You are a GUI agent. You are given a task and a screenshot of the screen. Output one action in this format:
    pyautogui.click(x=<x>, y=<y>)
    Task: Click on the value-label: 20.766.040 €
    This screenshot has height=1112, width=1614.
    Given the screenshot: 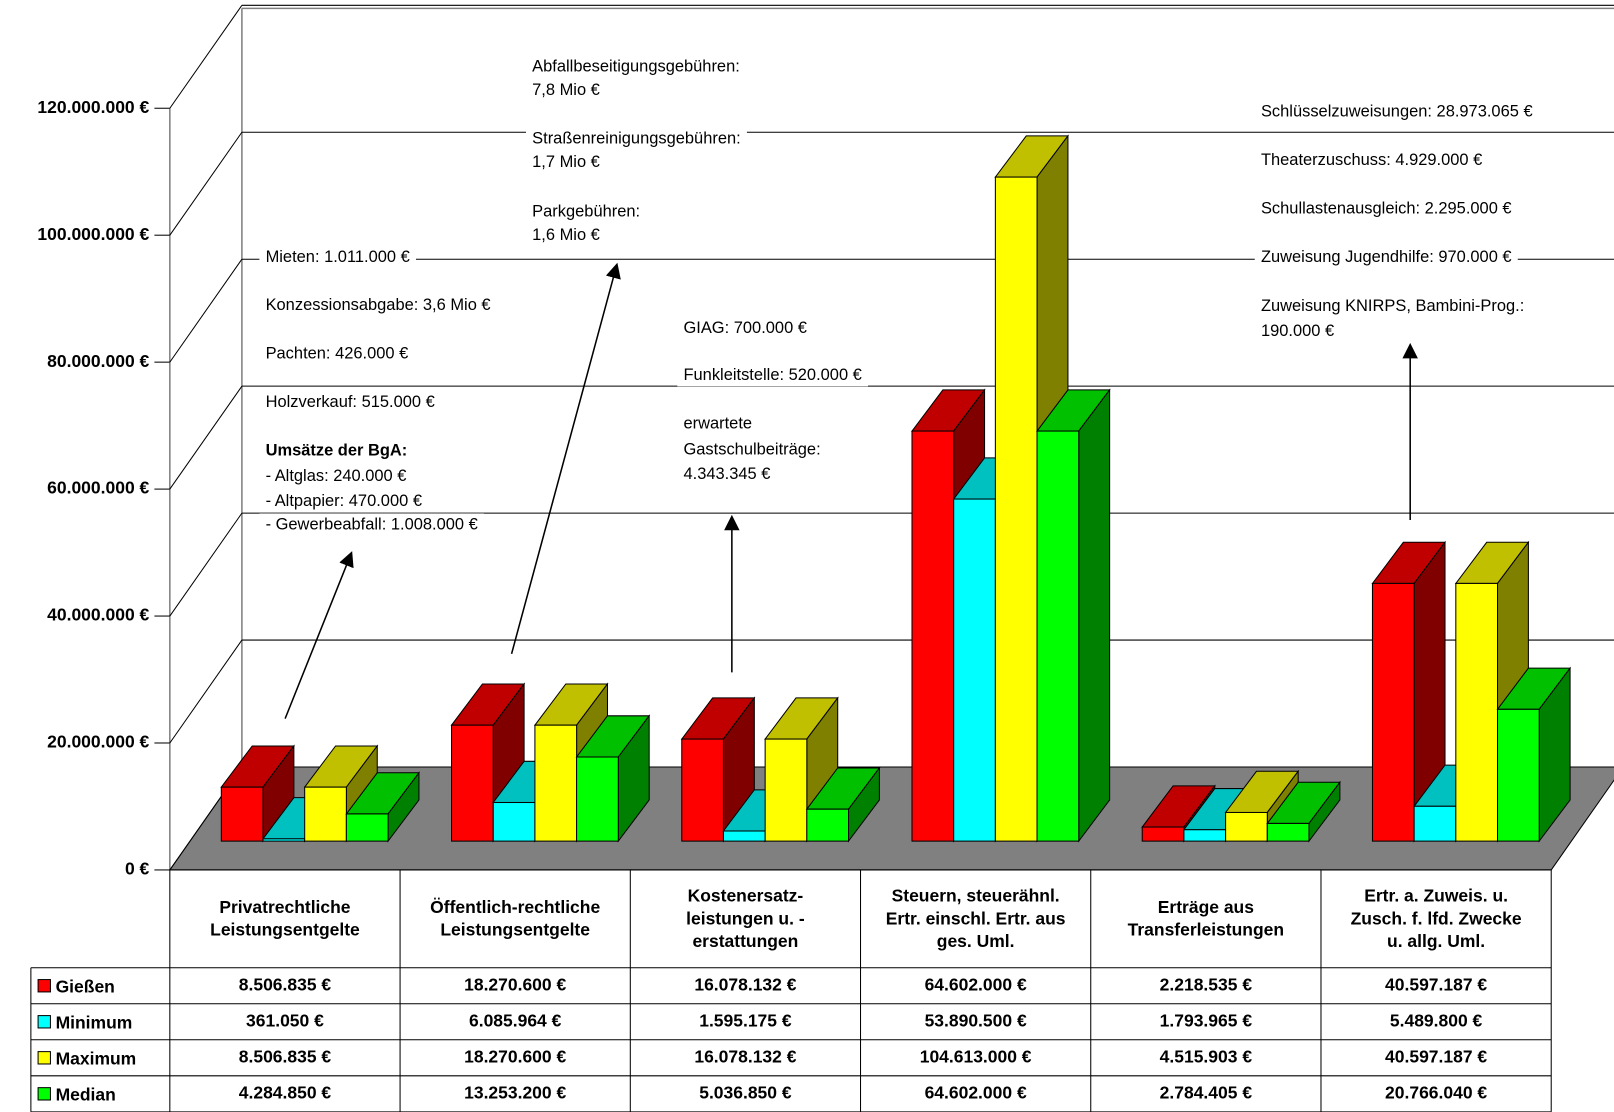 What is the action you would take?
    pyautogui.click(x=1436, y=1092)
    